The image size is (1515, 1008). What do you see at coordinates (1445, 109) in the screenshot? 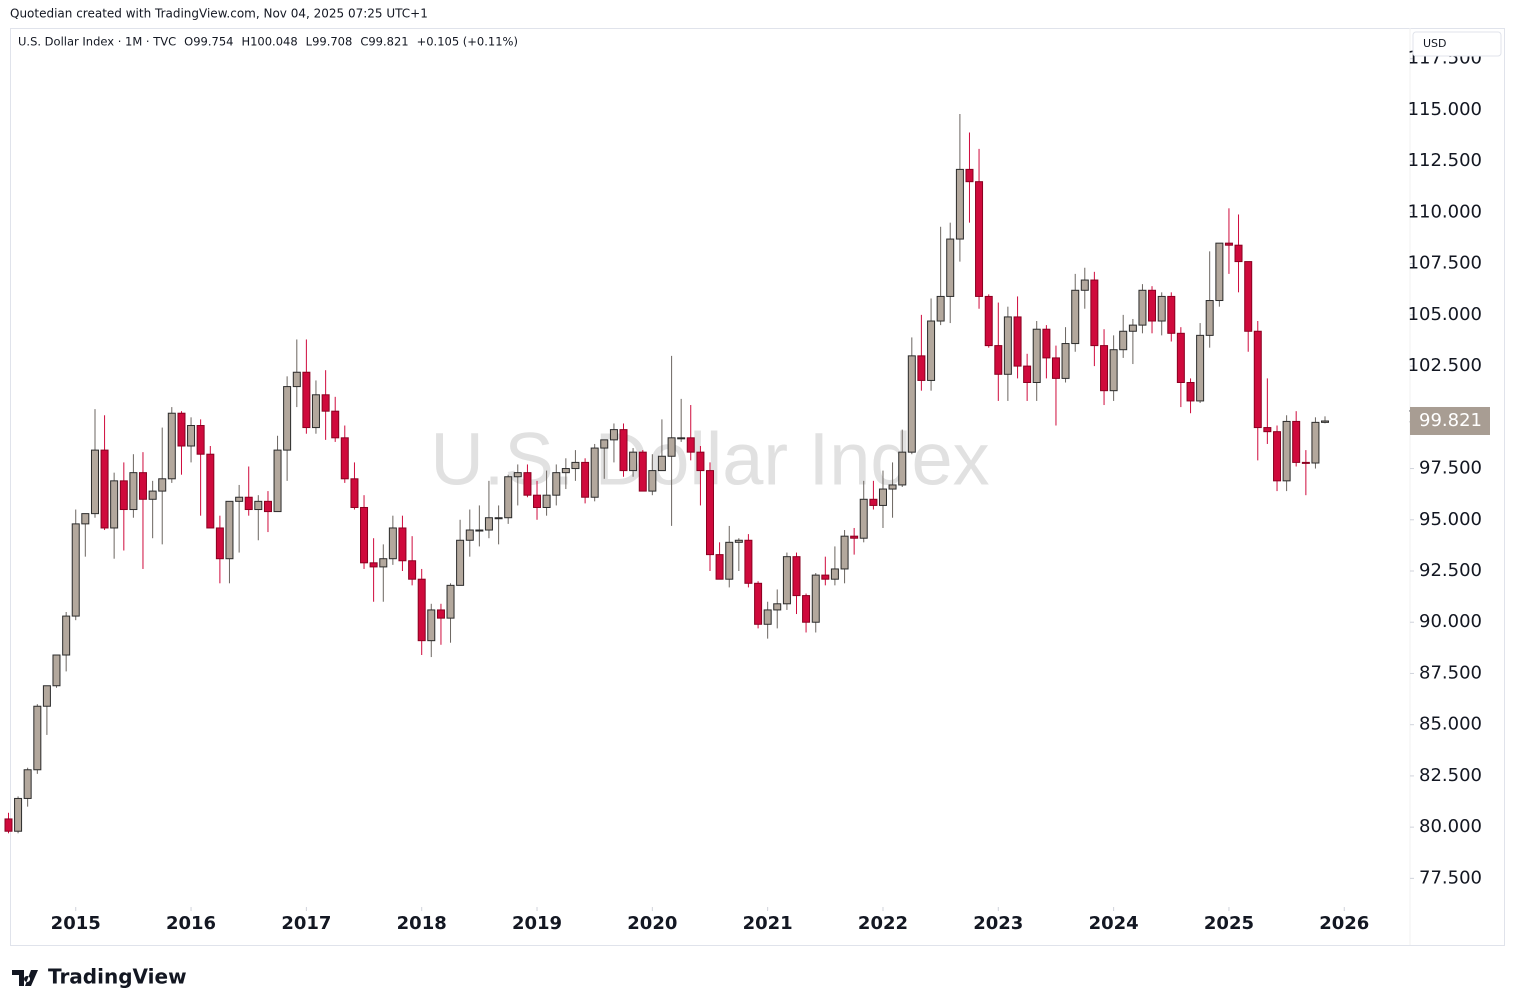
I see `y-tick-label: 115.000` at bounding box center [1445, 109].